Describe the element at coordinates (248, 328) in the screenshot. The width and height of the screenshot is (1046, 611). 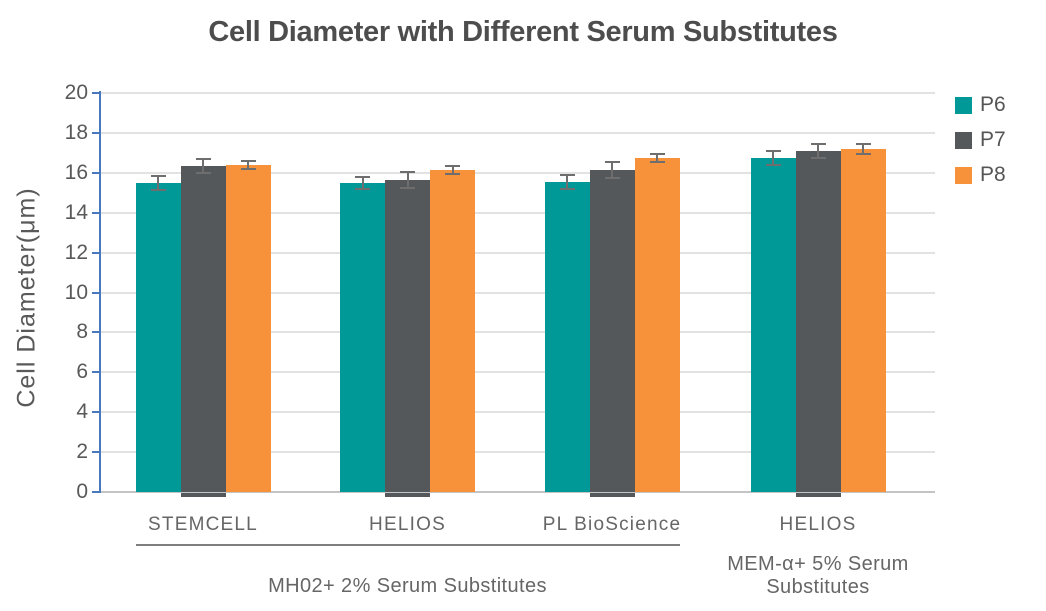
I see `bar-P8-STEMCELL` at that location.